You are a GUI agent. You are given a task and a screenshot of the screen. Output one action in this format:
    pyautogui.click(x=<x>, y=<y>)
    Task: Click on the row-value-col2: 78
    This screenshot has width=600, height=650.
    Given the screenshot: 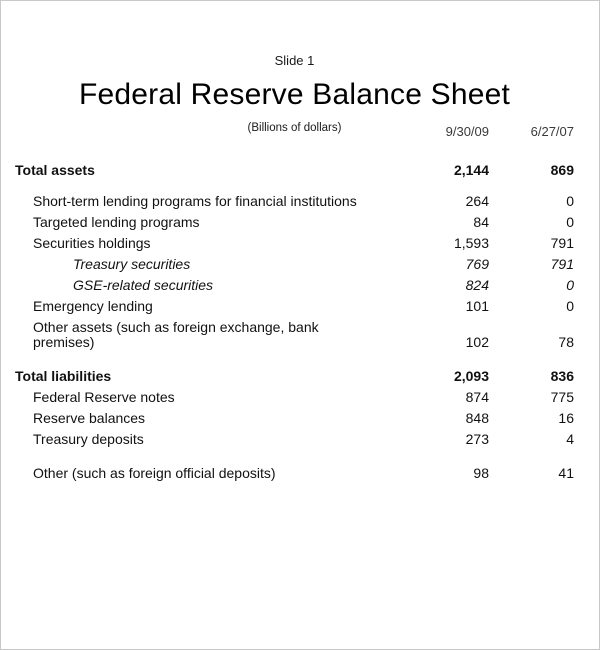 What is the action you would take?
    pyautogui.click(x=566, y=342)
    